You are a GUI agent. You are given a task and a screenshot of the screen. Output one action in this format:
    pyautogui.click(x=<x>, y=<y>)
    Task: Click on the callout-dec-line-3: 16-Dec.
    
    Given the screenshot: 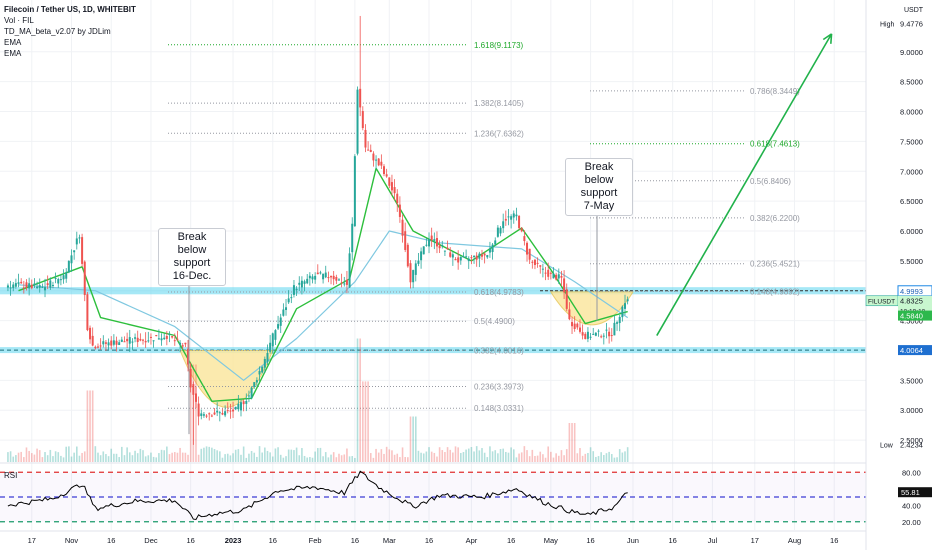 What is the action you would take?
    pyautogui.click(x=192, y=276)
    